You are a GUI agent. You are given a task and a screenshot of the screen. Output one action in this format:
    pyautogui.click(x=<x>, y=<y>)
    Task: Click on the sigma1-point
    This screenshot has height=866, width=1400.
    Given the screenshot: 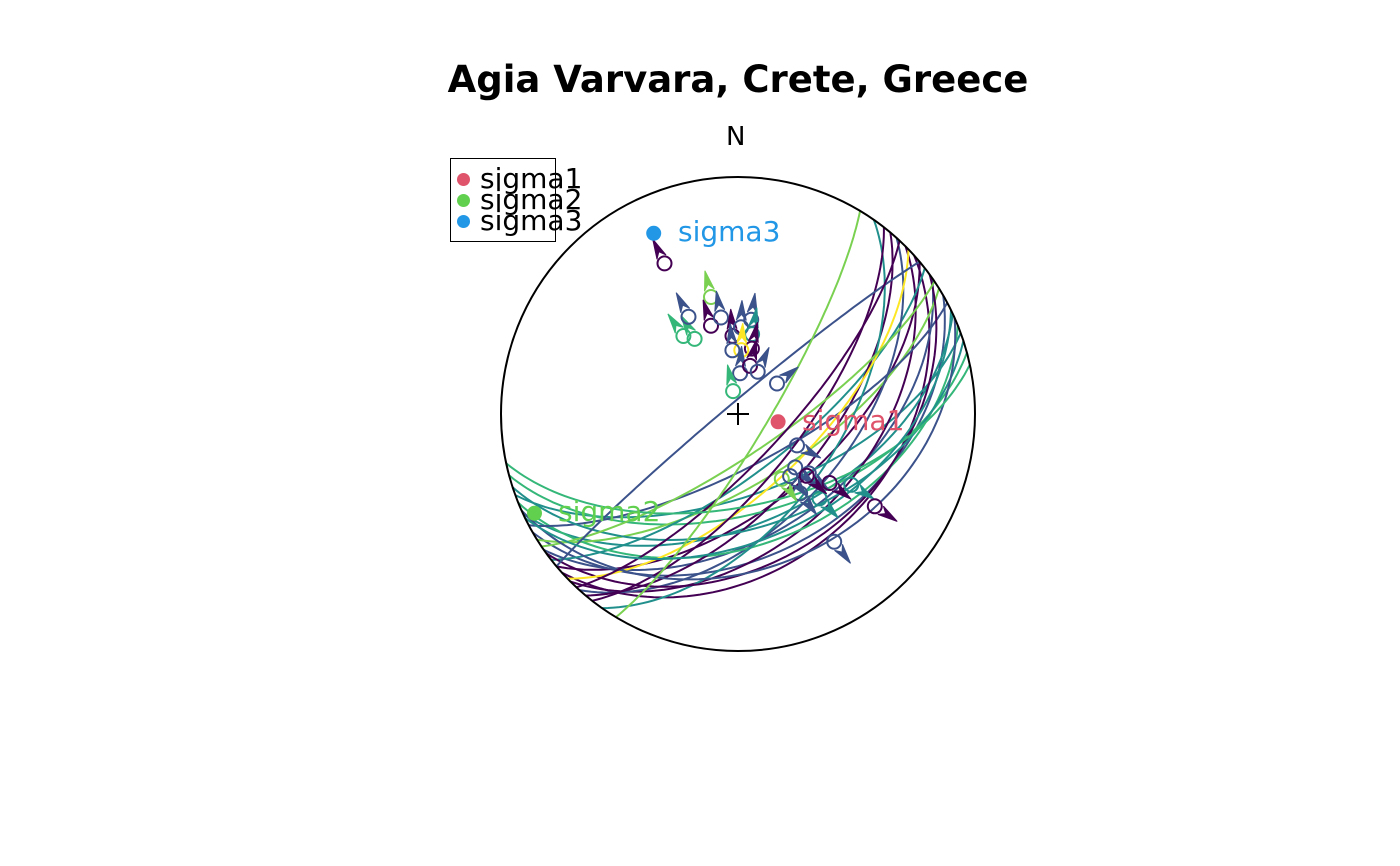 What is the action you would take?
    pyautogui.click(x=778, y=422)
    